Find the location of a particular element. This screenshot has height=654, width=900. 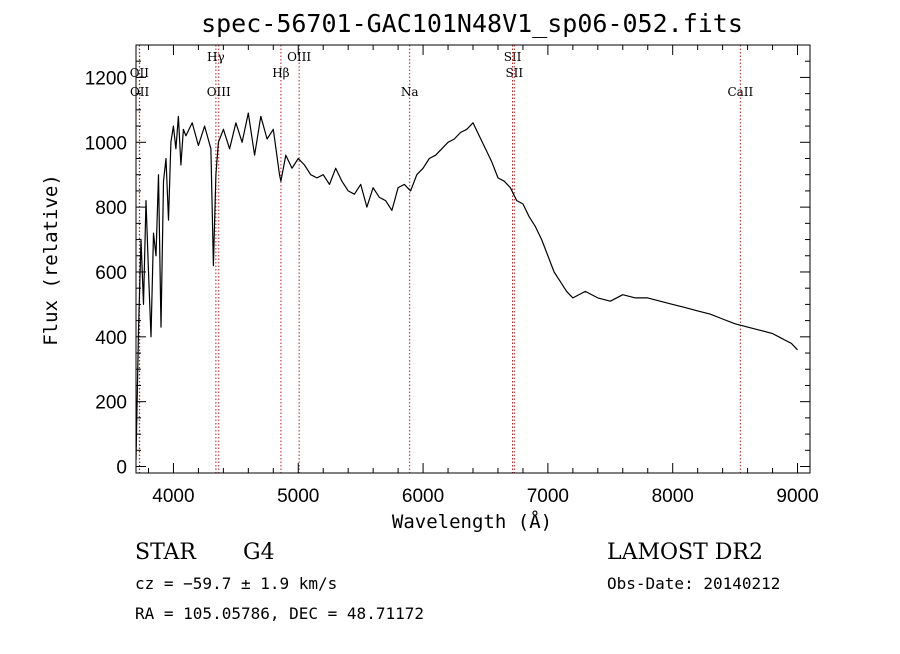

line-marker-label: Hγ is located at coordinates (216, 57).